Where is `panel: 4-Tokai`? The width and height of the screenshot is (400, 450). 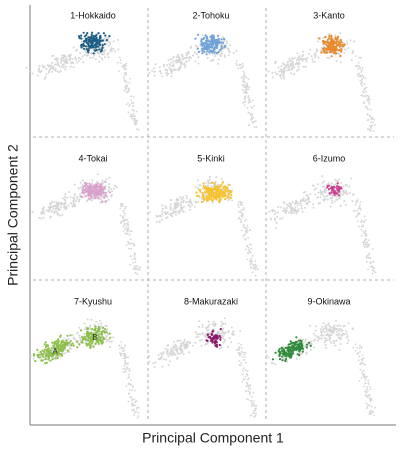 panel: 4-Tokai is located at coordinates (86, 214).